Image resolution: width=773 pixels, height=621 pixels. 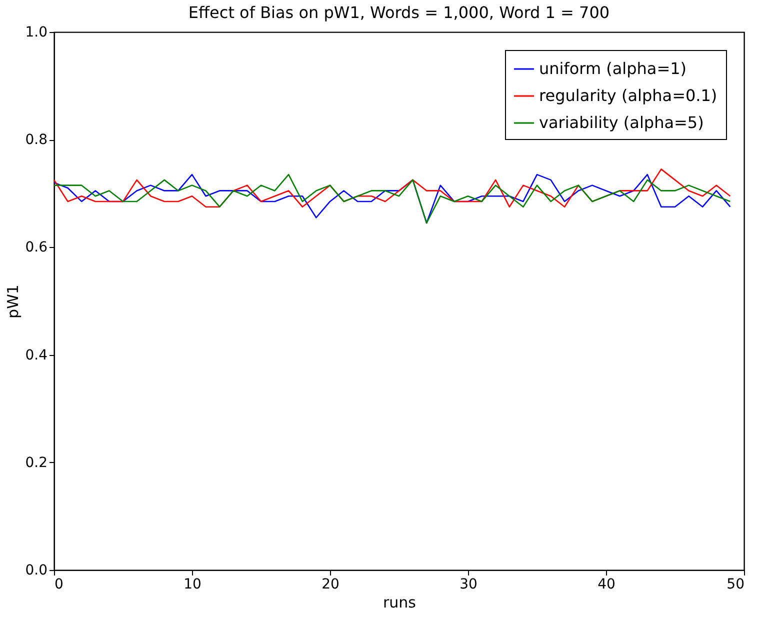 I want to click on y-tick-label: 0.6, so click(x=36, y=248).